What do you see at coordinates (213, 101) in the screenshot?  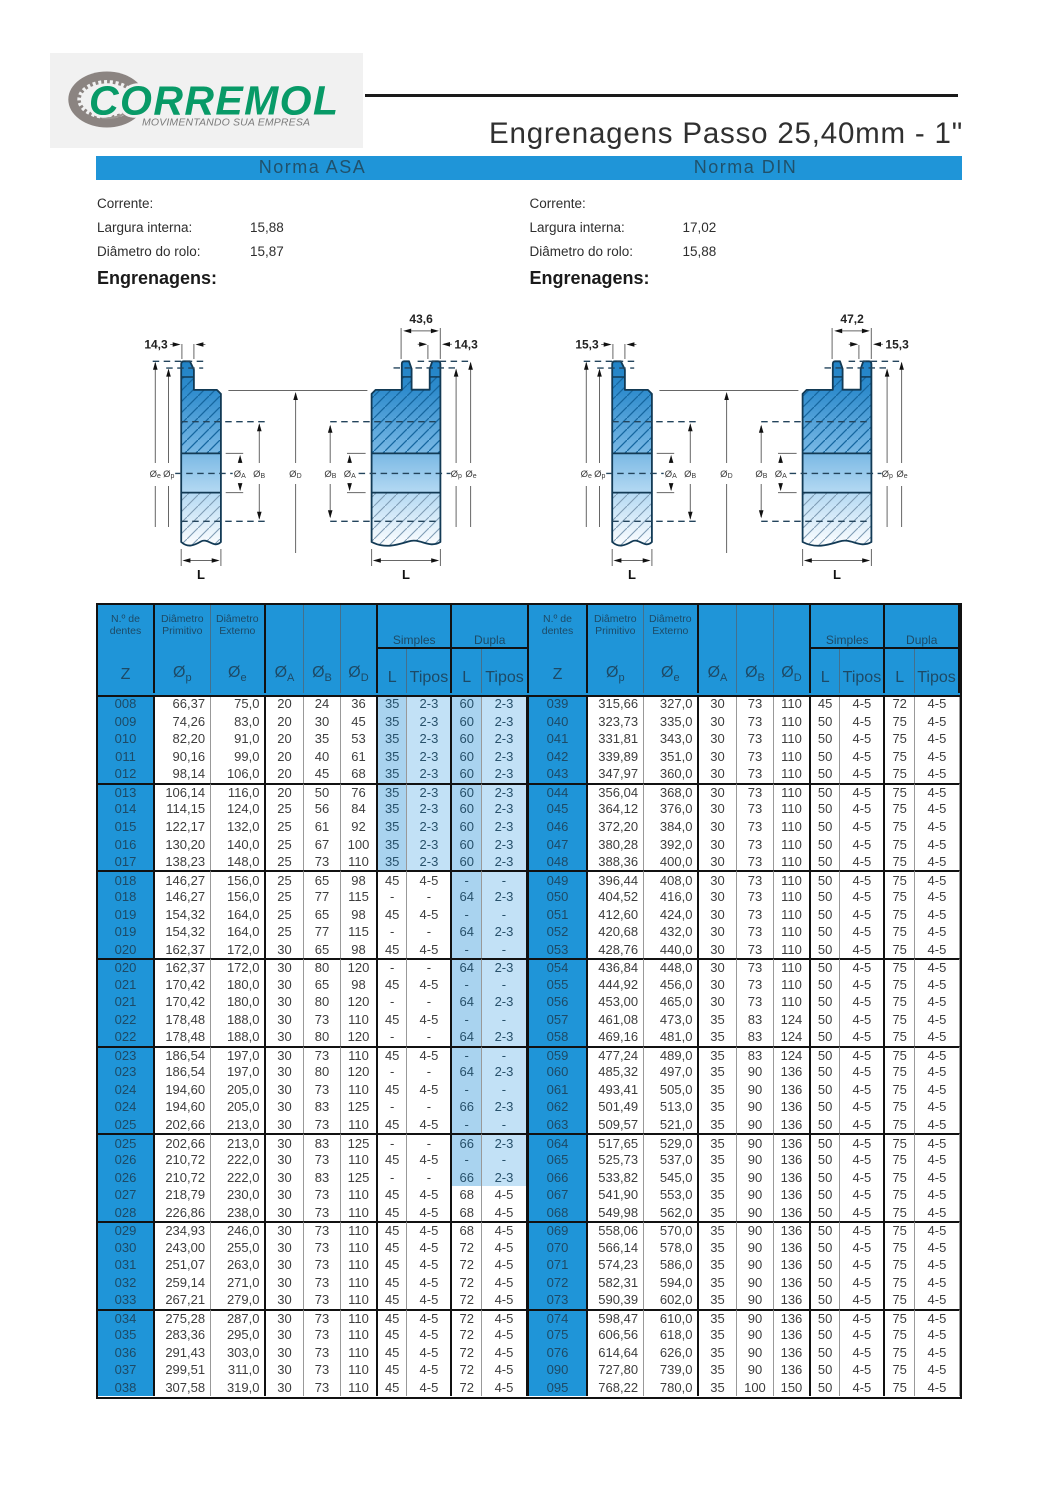 I see `svg-text: CORREMOL` at bounding box center [213, 101].